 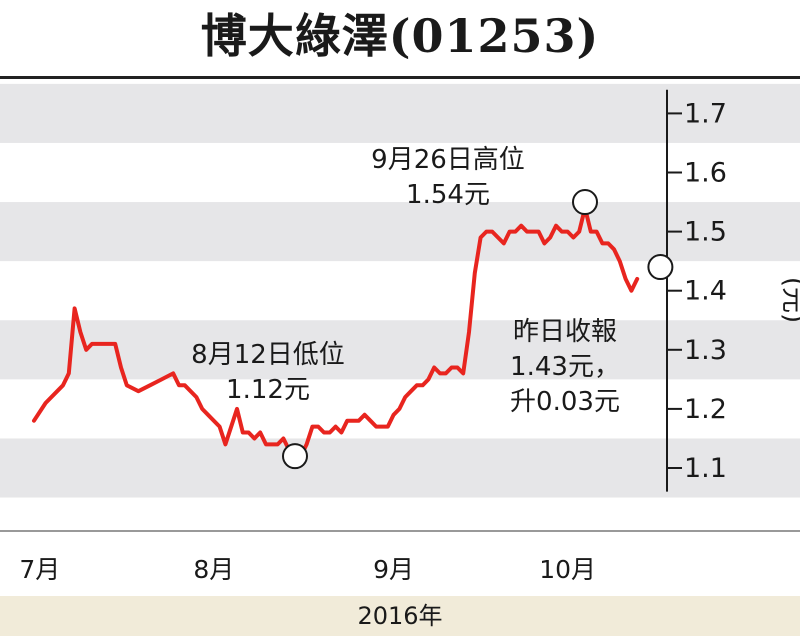 I want to click on y-tick-label: 1.3, so click(x=705, y=350).